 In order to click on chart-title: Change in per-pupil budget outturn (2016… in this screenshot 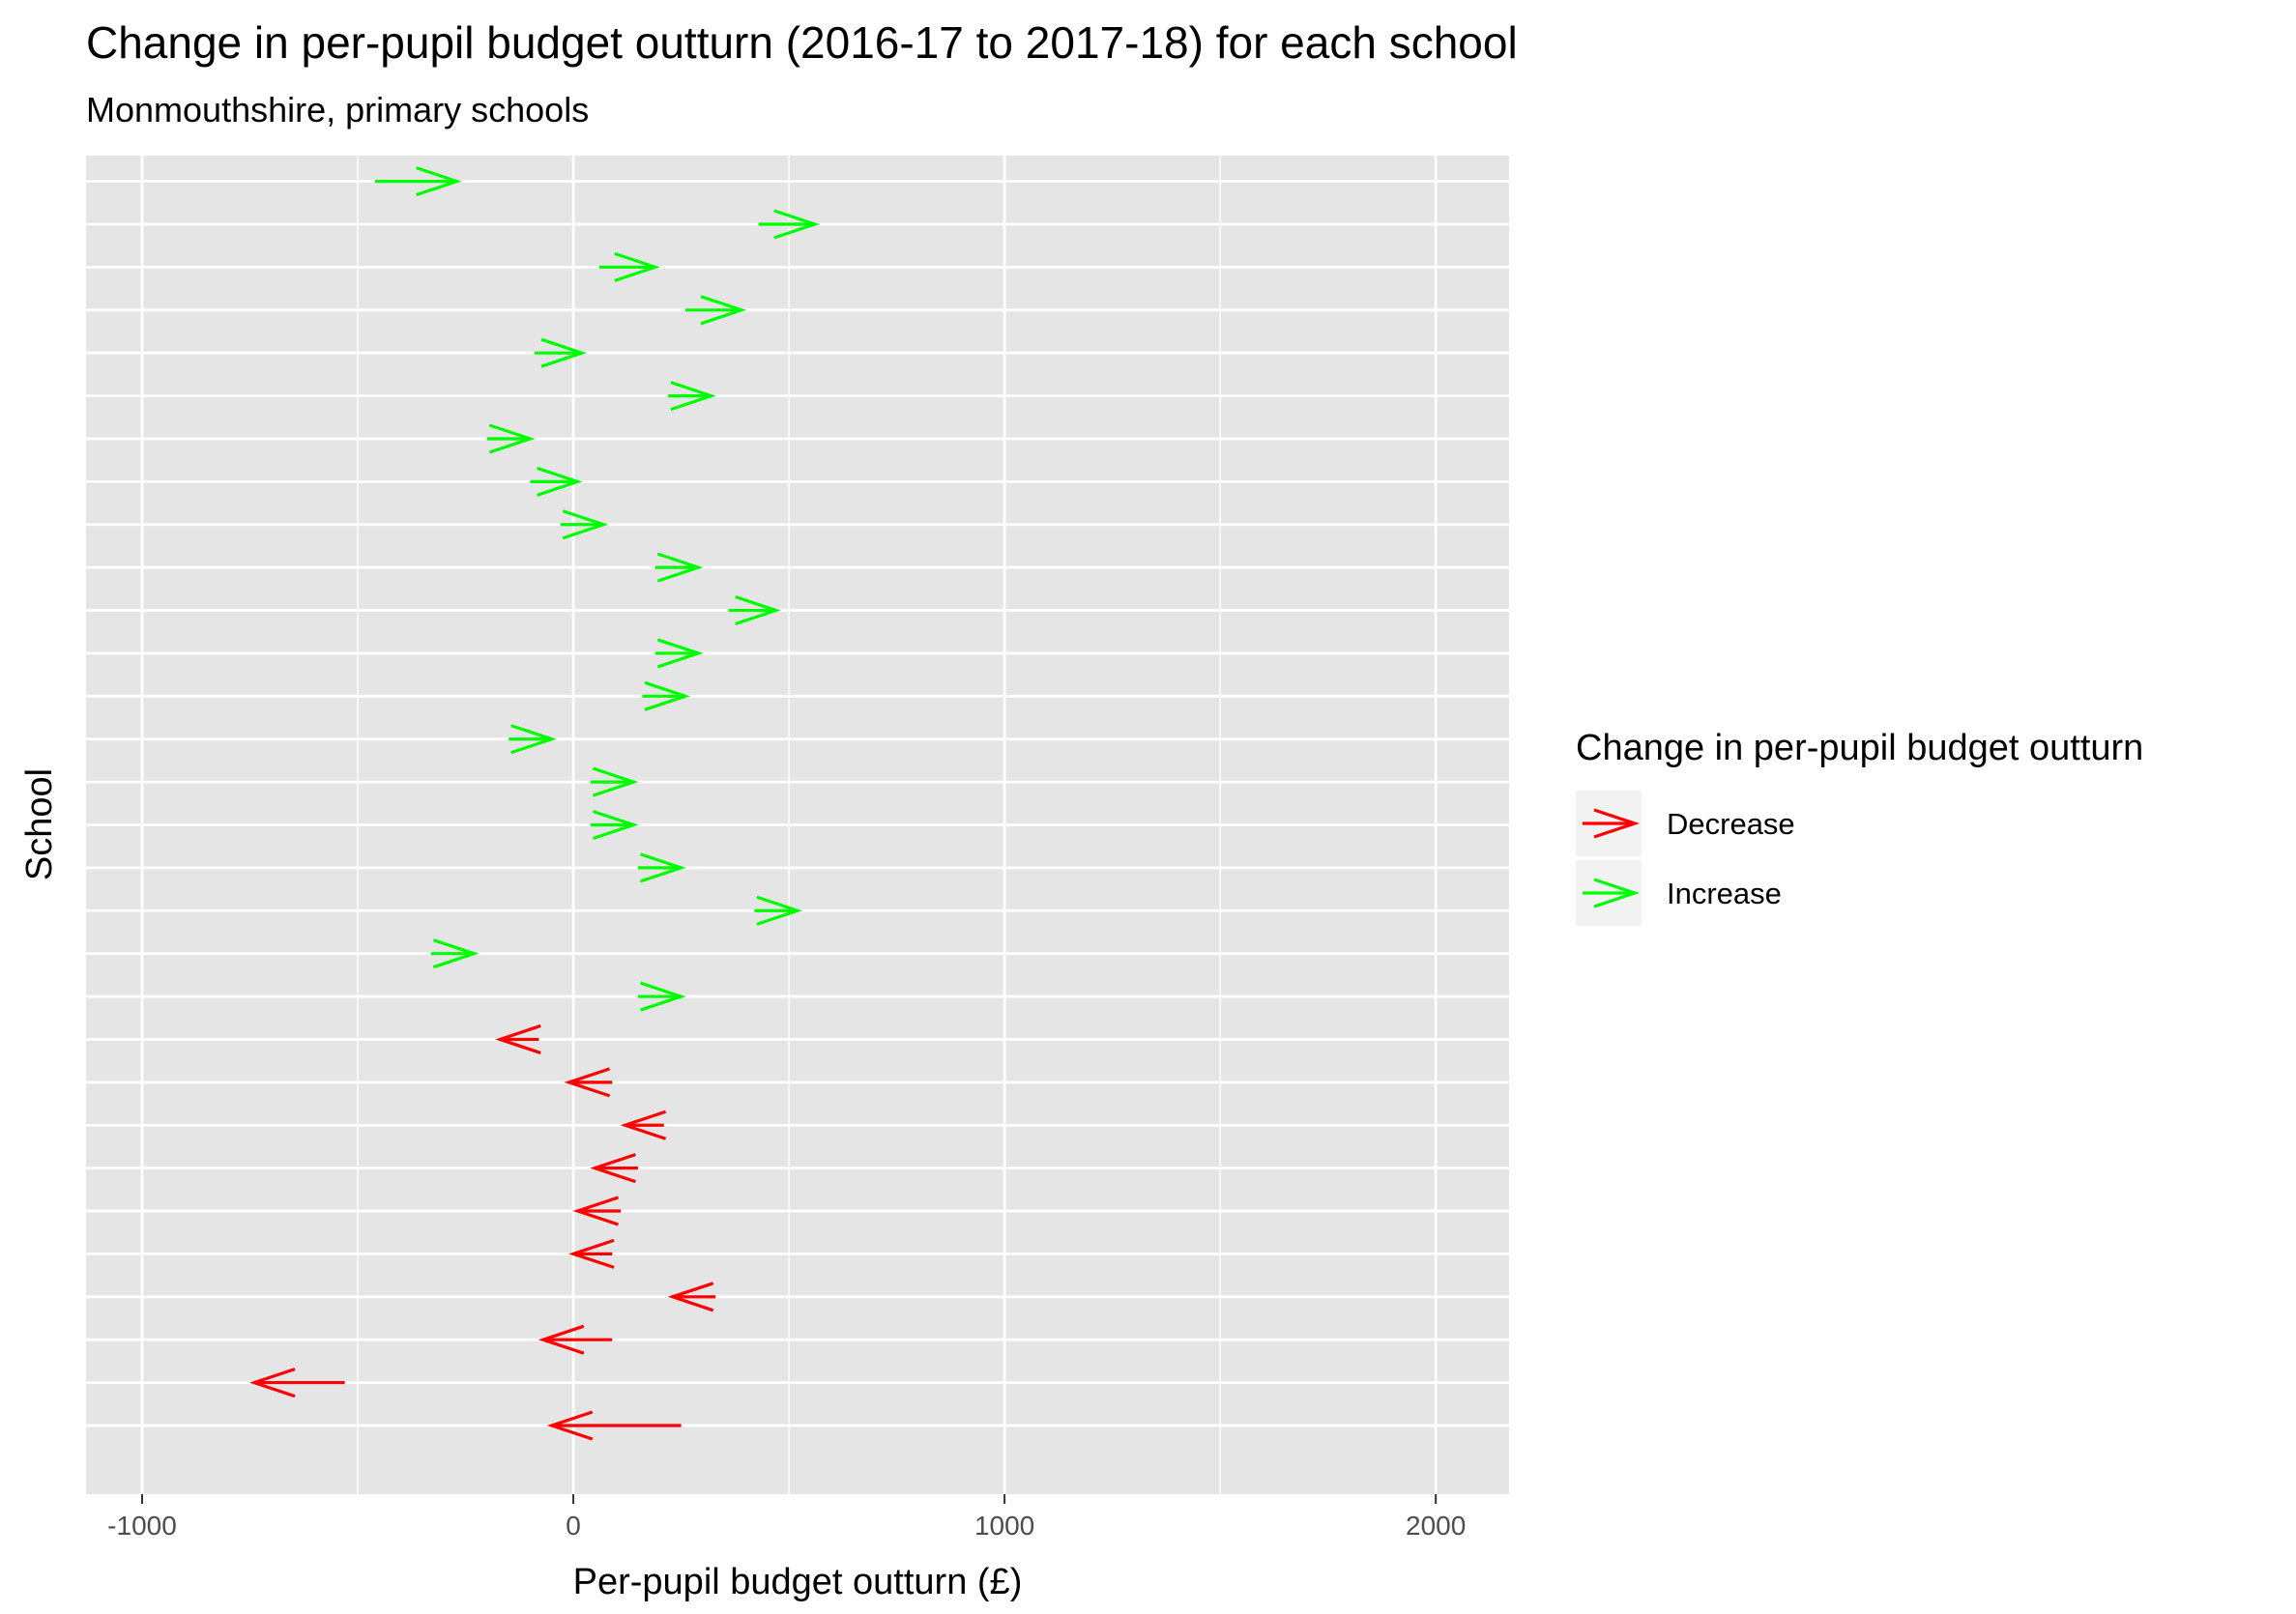, I will do `click(802, 42)`.